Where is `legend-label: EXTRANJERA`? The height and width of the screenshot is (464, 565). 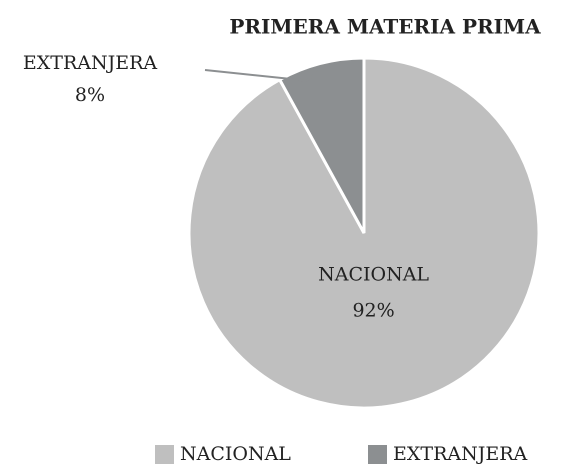 legend-label: EXTRANJERA is located at coordinates (460, 453).